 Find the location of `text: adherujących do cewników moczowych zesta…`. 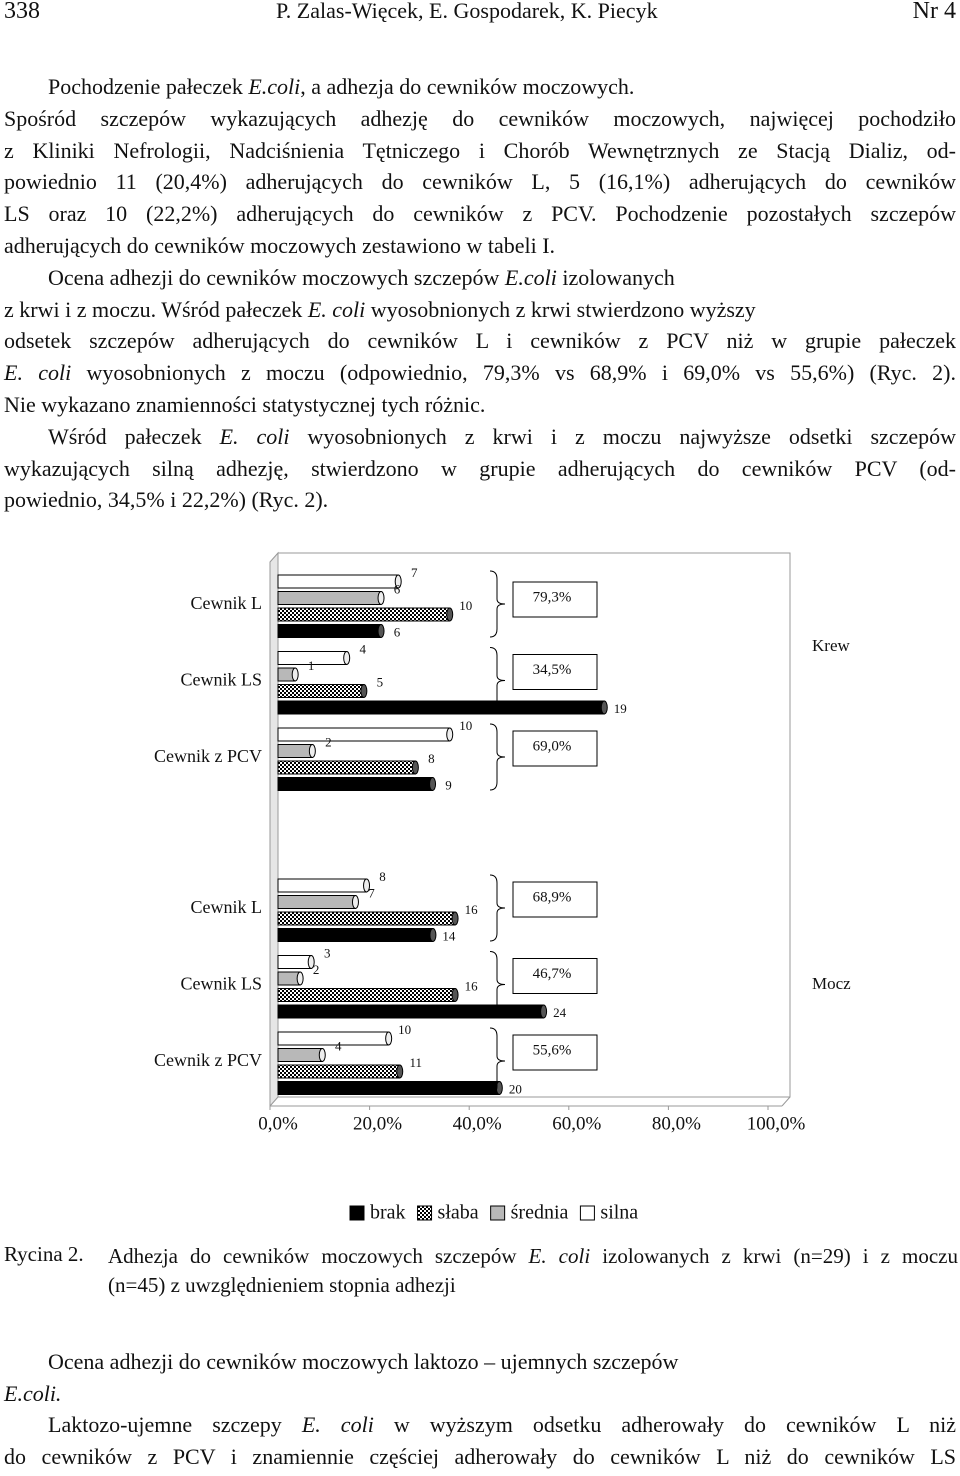

text: adherujących do cewników moczowych zesta… is located at coordinates (280, 245).